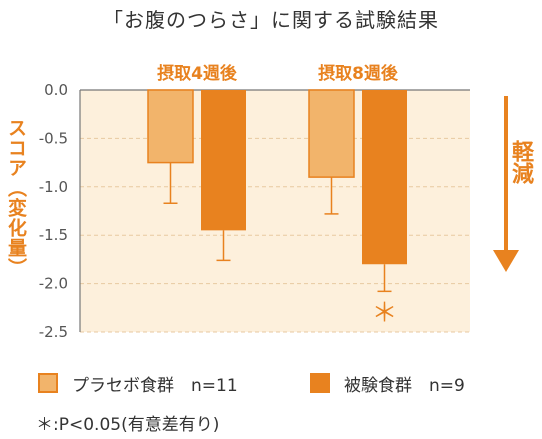  What do you see at coordinates (53, 284) in the screenshot?
I see `y-tick-label: -2.0` at bounding box center [53, 284].